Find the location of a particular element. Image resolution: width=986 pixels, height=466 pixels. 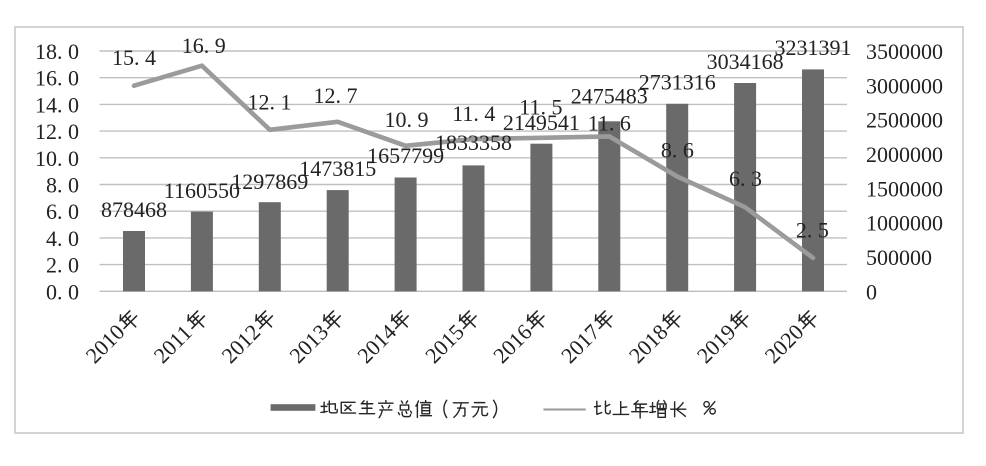

svg-text: 1297869 is located at coordinates (269, 181).